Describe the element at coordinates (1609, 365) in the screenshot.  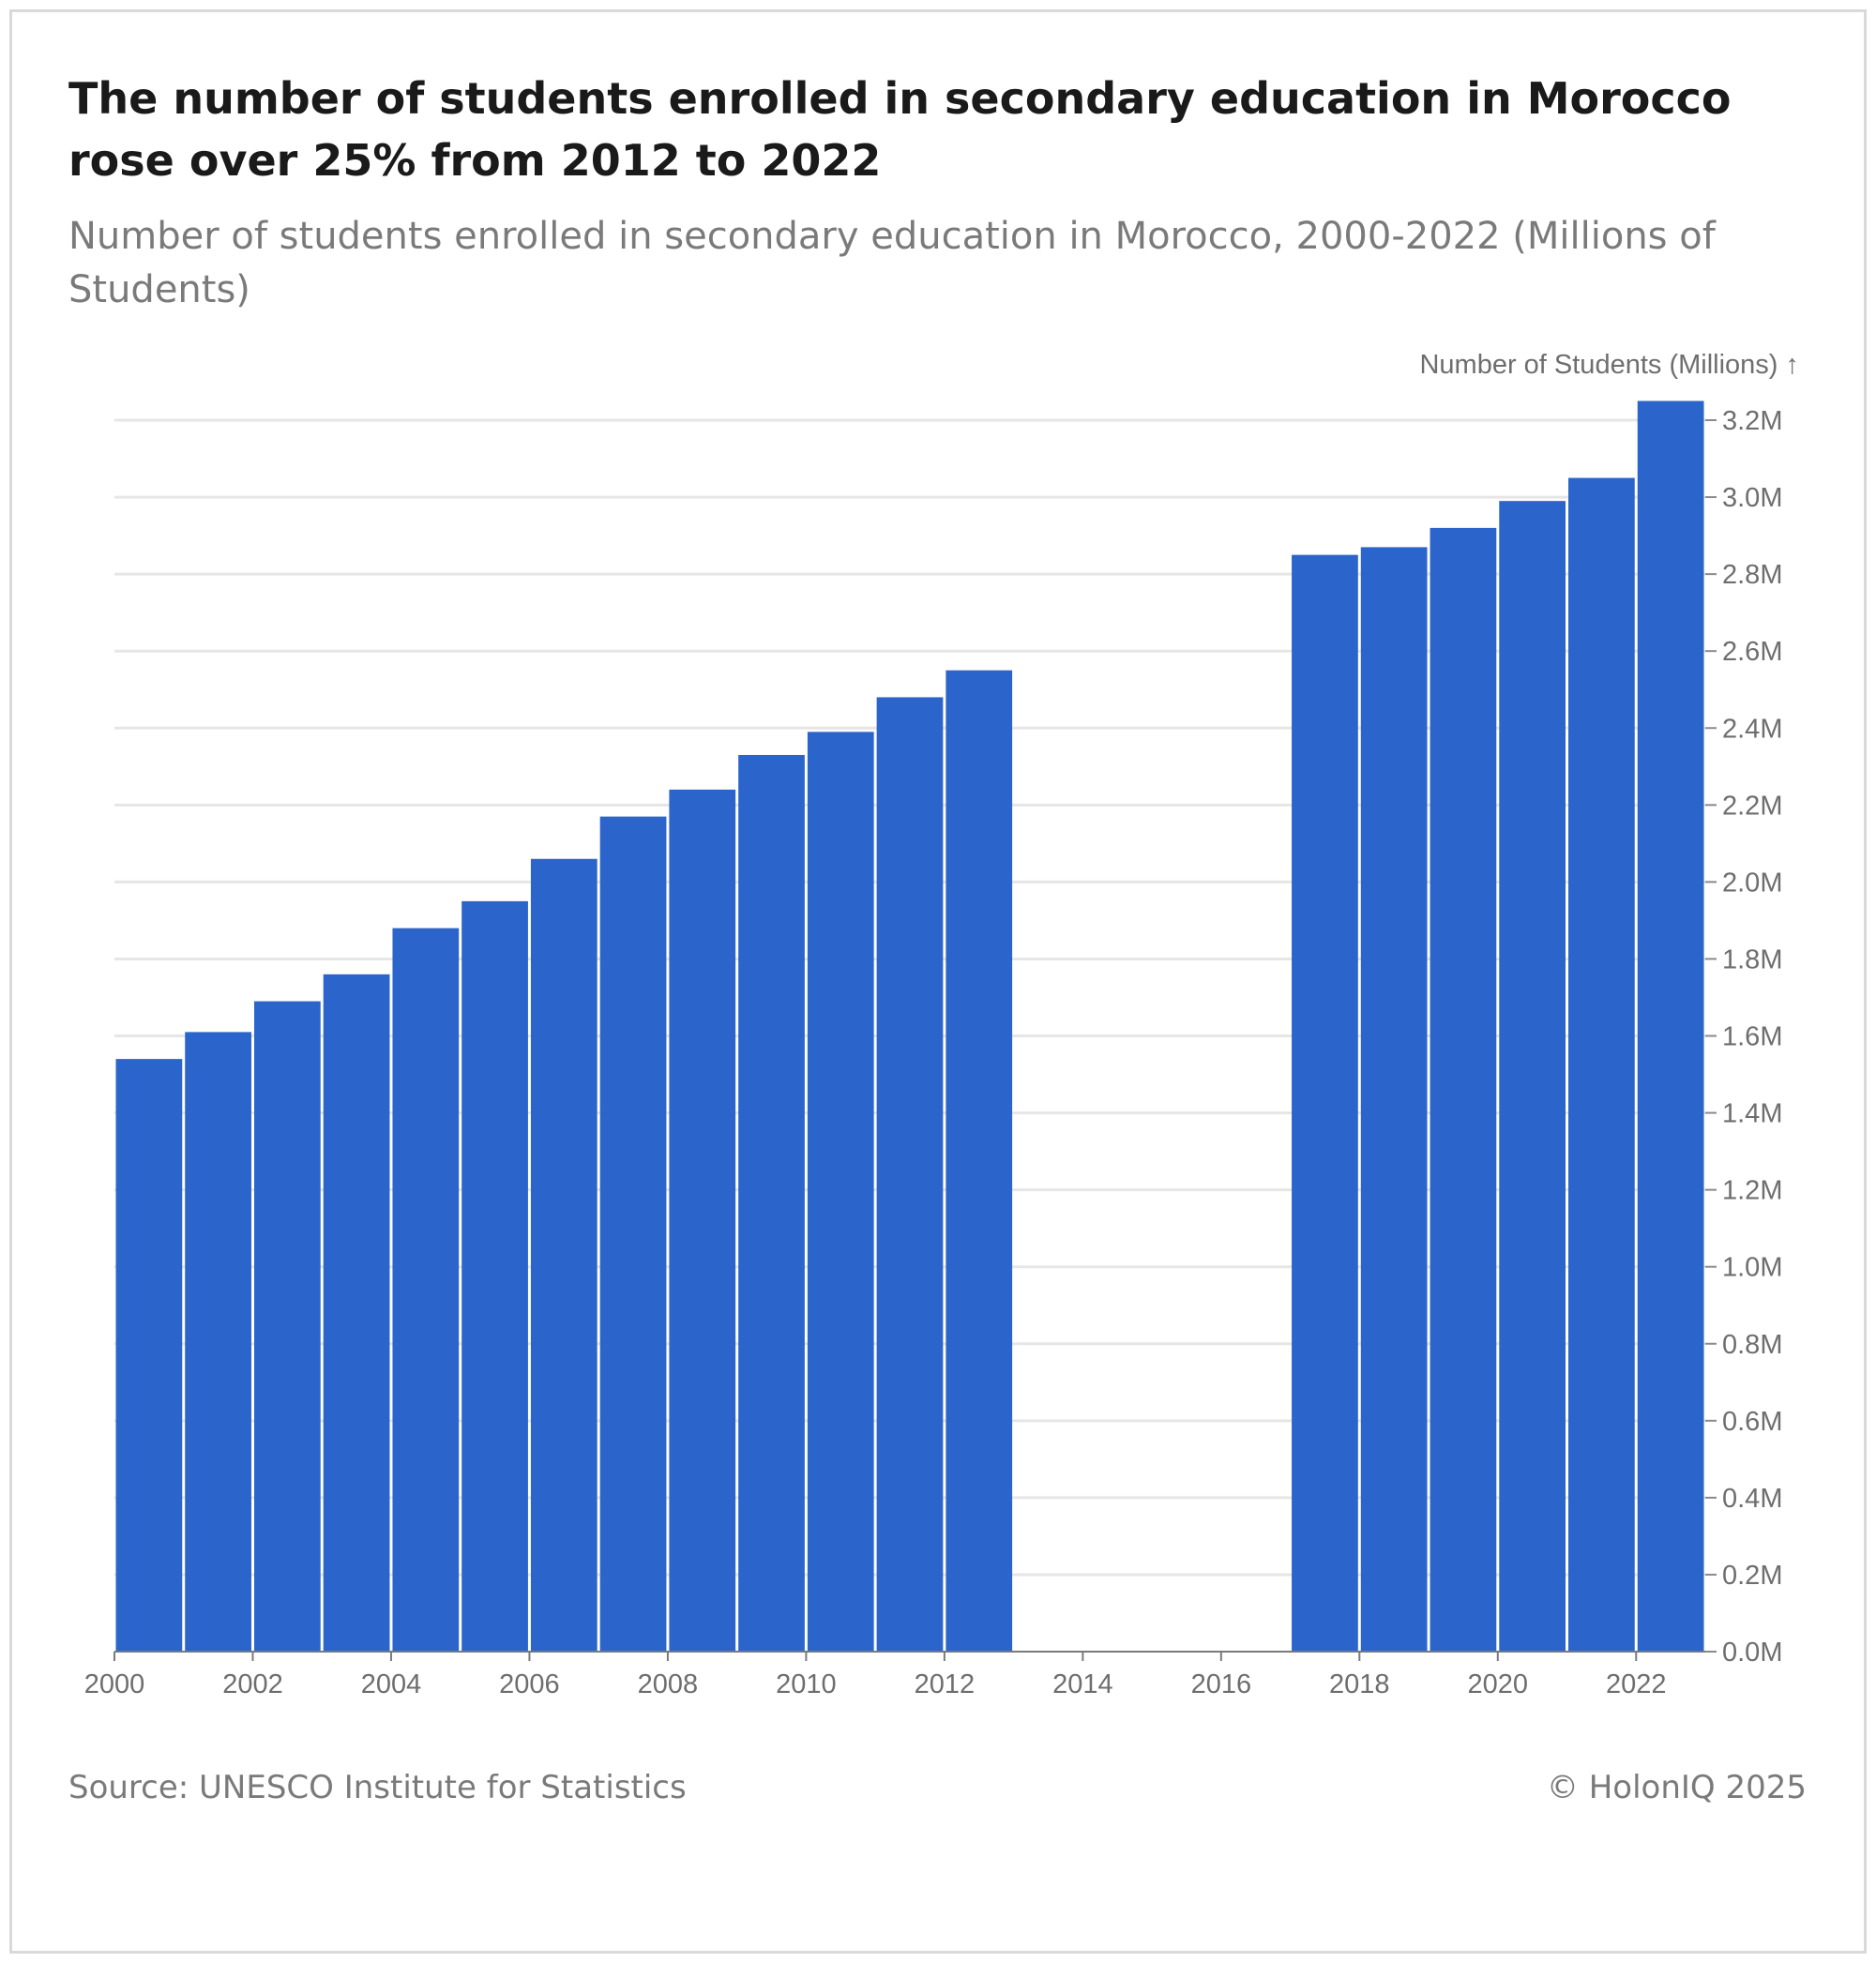
I see `y-axis-title: Number of Students (Millions) ↑` at that location.